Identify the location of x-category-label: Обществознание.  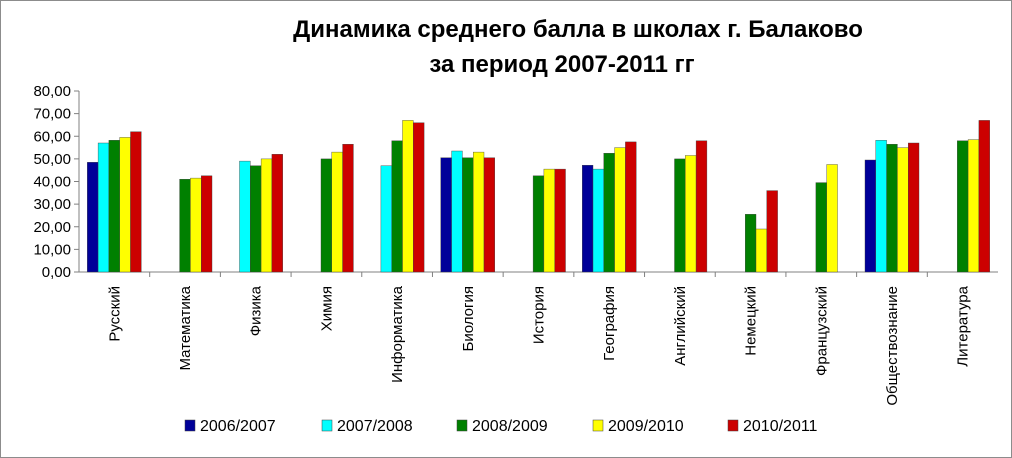
(892, 346).